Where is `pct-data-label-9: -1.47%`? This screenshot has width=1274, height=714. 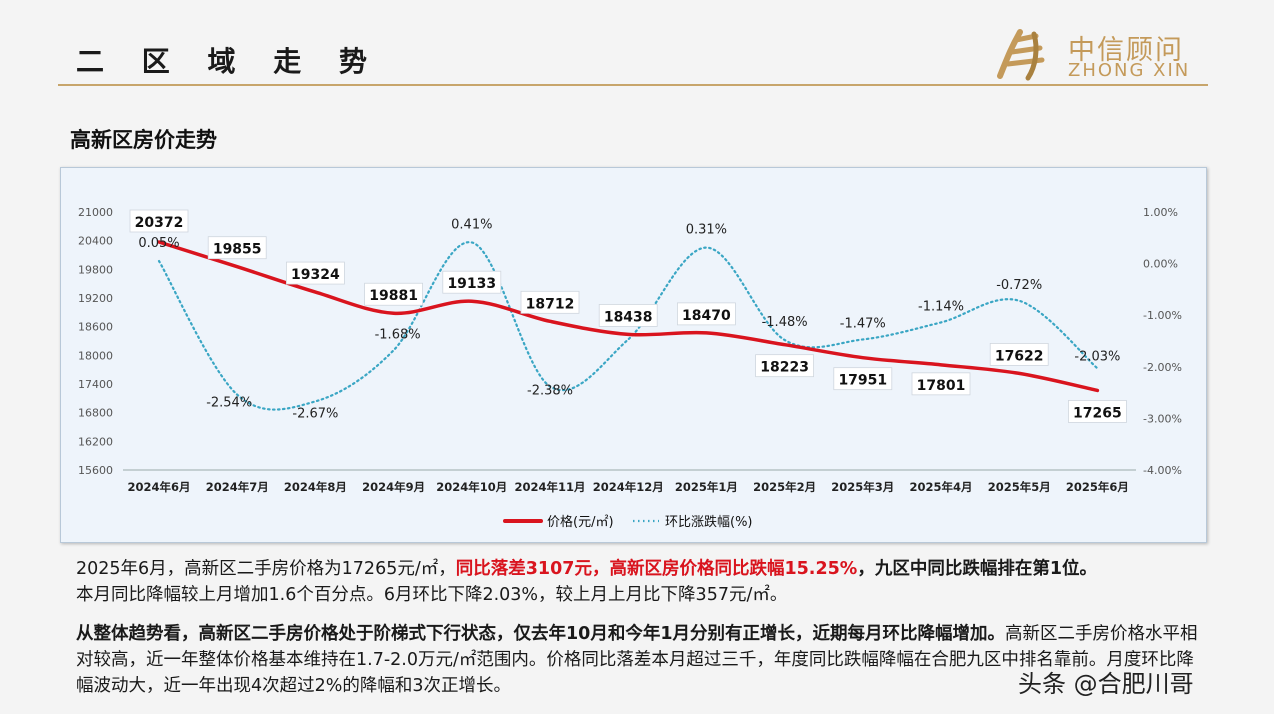 pct-data-label-9: -1.47% is located at coordinates (863, 323).